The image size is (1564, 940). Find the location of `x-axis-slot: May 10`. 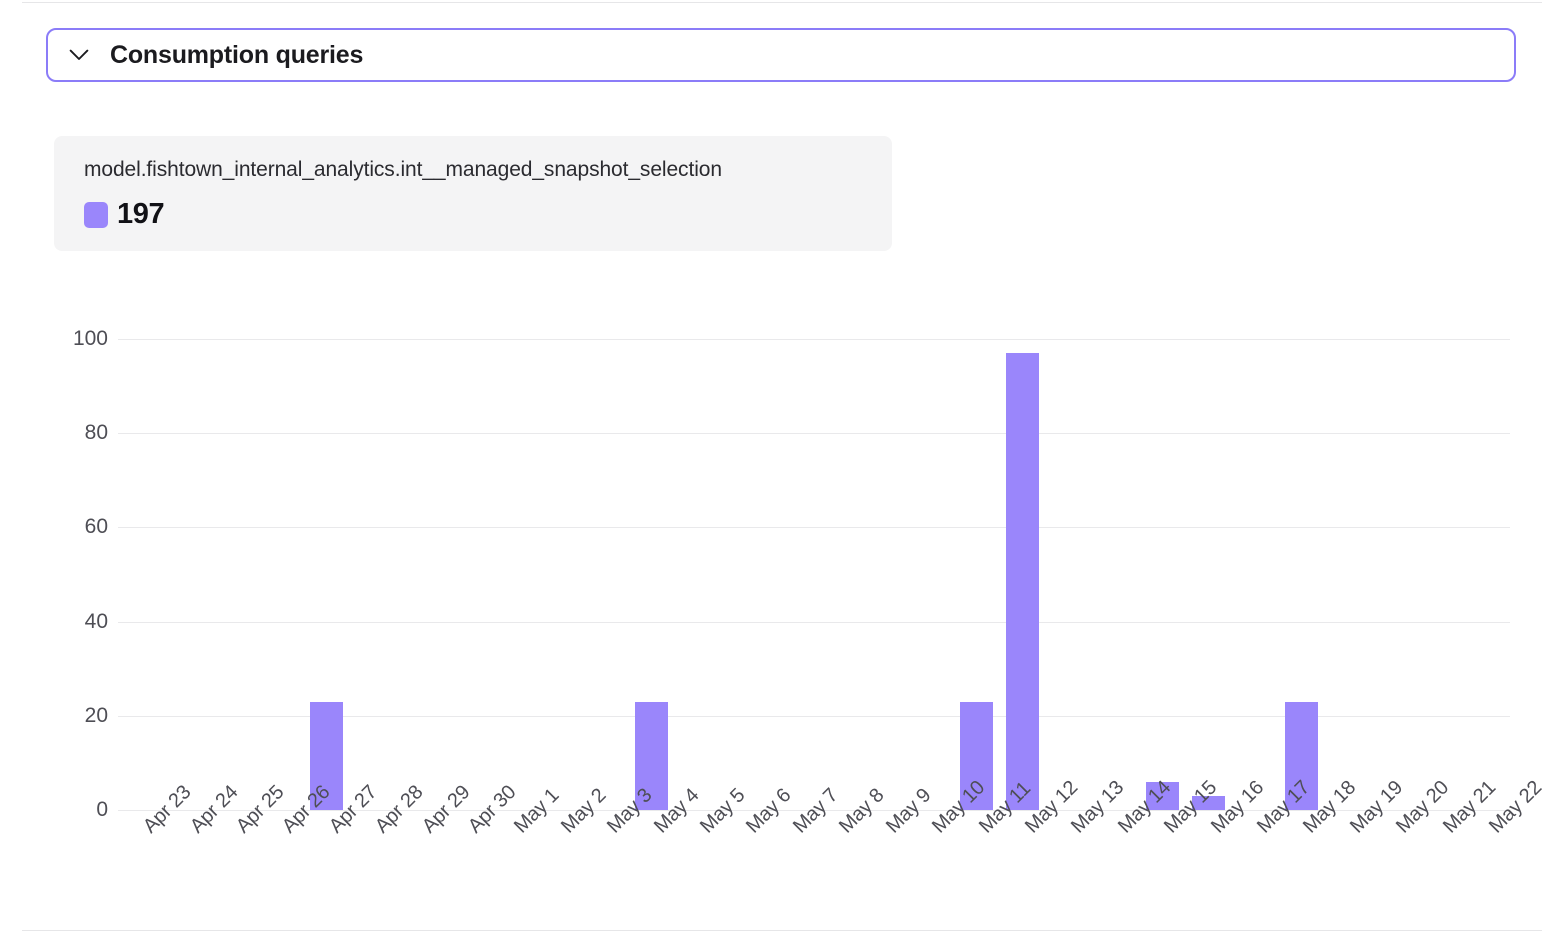

x-axis-slot: May 10 is located at coordinates (948, 845).